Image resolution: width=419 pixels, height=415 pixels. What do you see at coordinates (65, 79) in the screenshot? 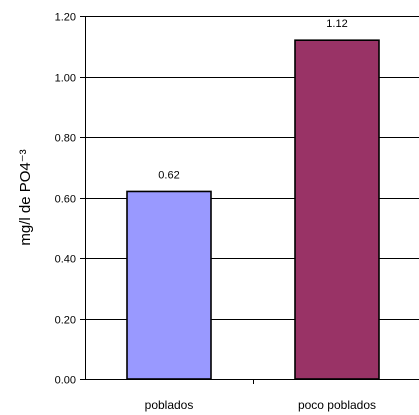
I see `y-tick-label: 1.00` at bounding box center [65, 79].